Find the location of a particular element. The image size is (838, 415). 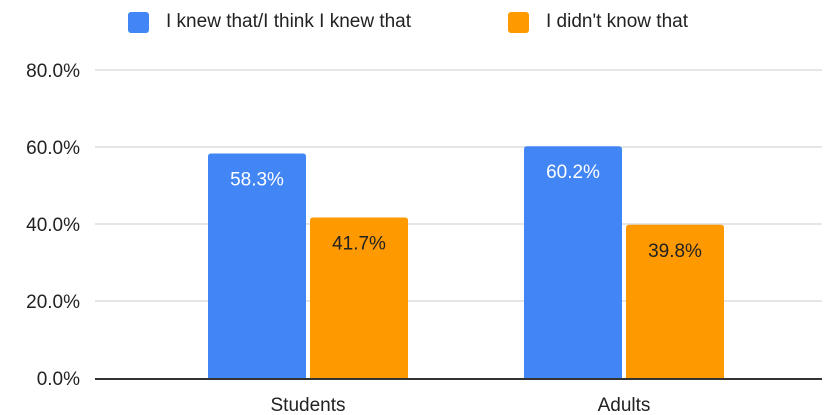

data-label-adults-series-0: 60.2% is located at coordinates (573, 172).